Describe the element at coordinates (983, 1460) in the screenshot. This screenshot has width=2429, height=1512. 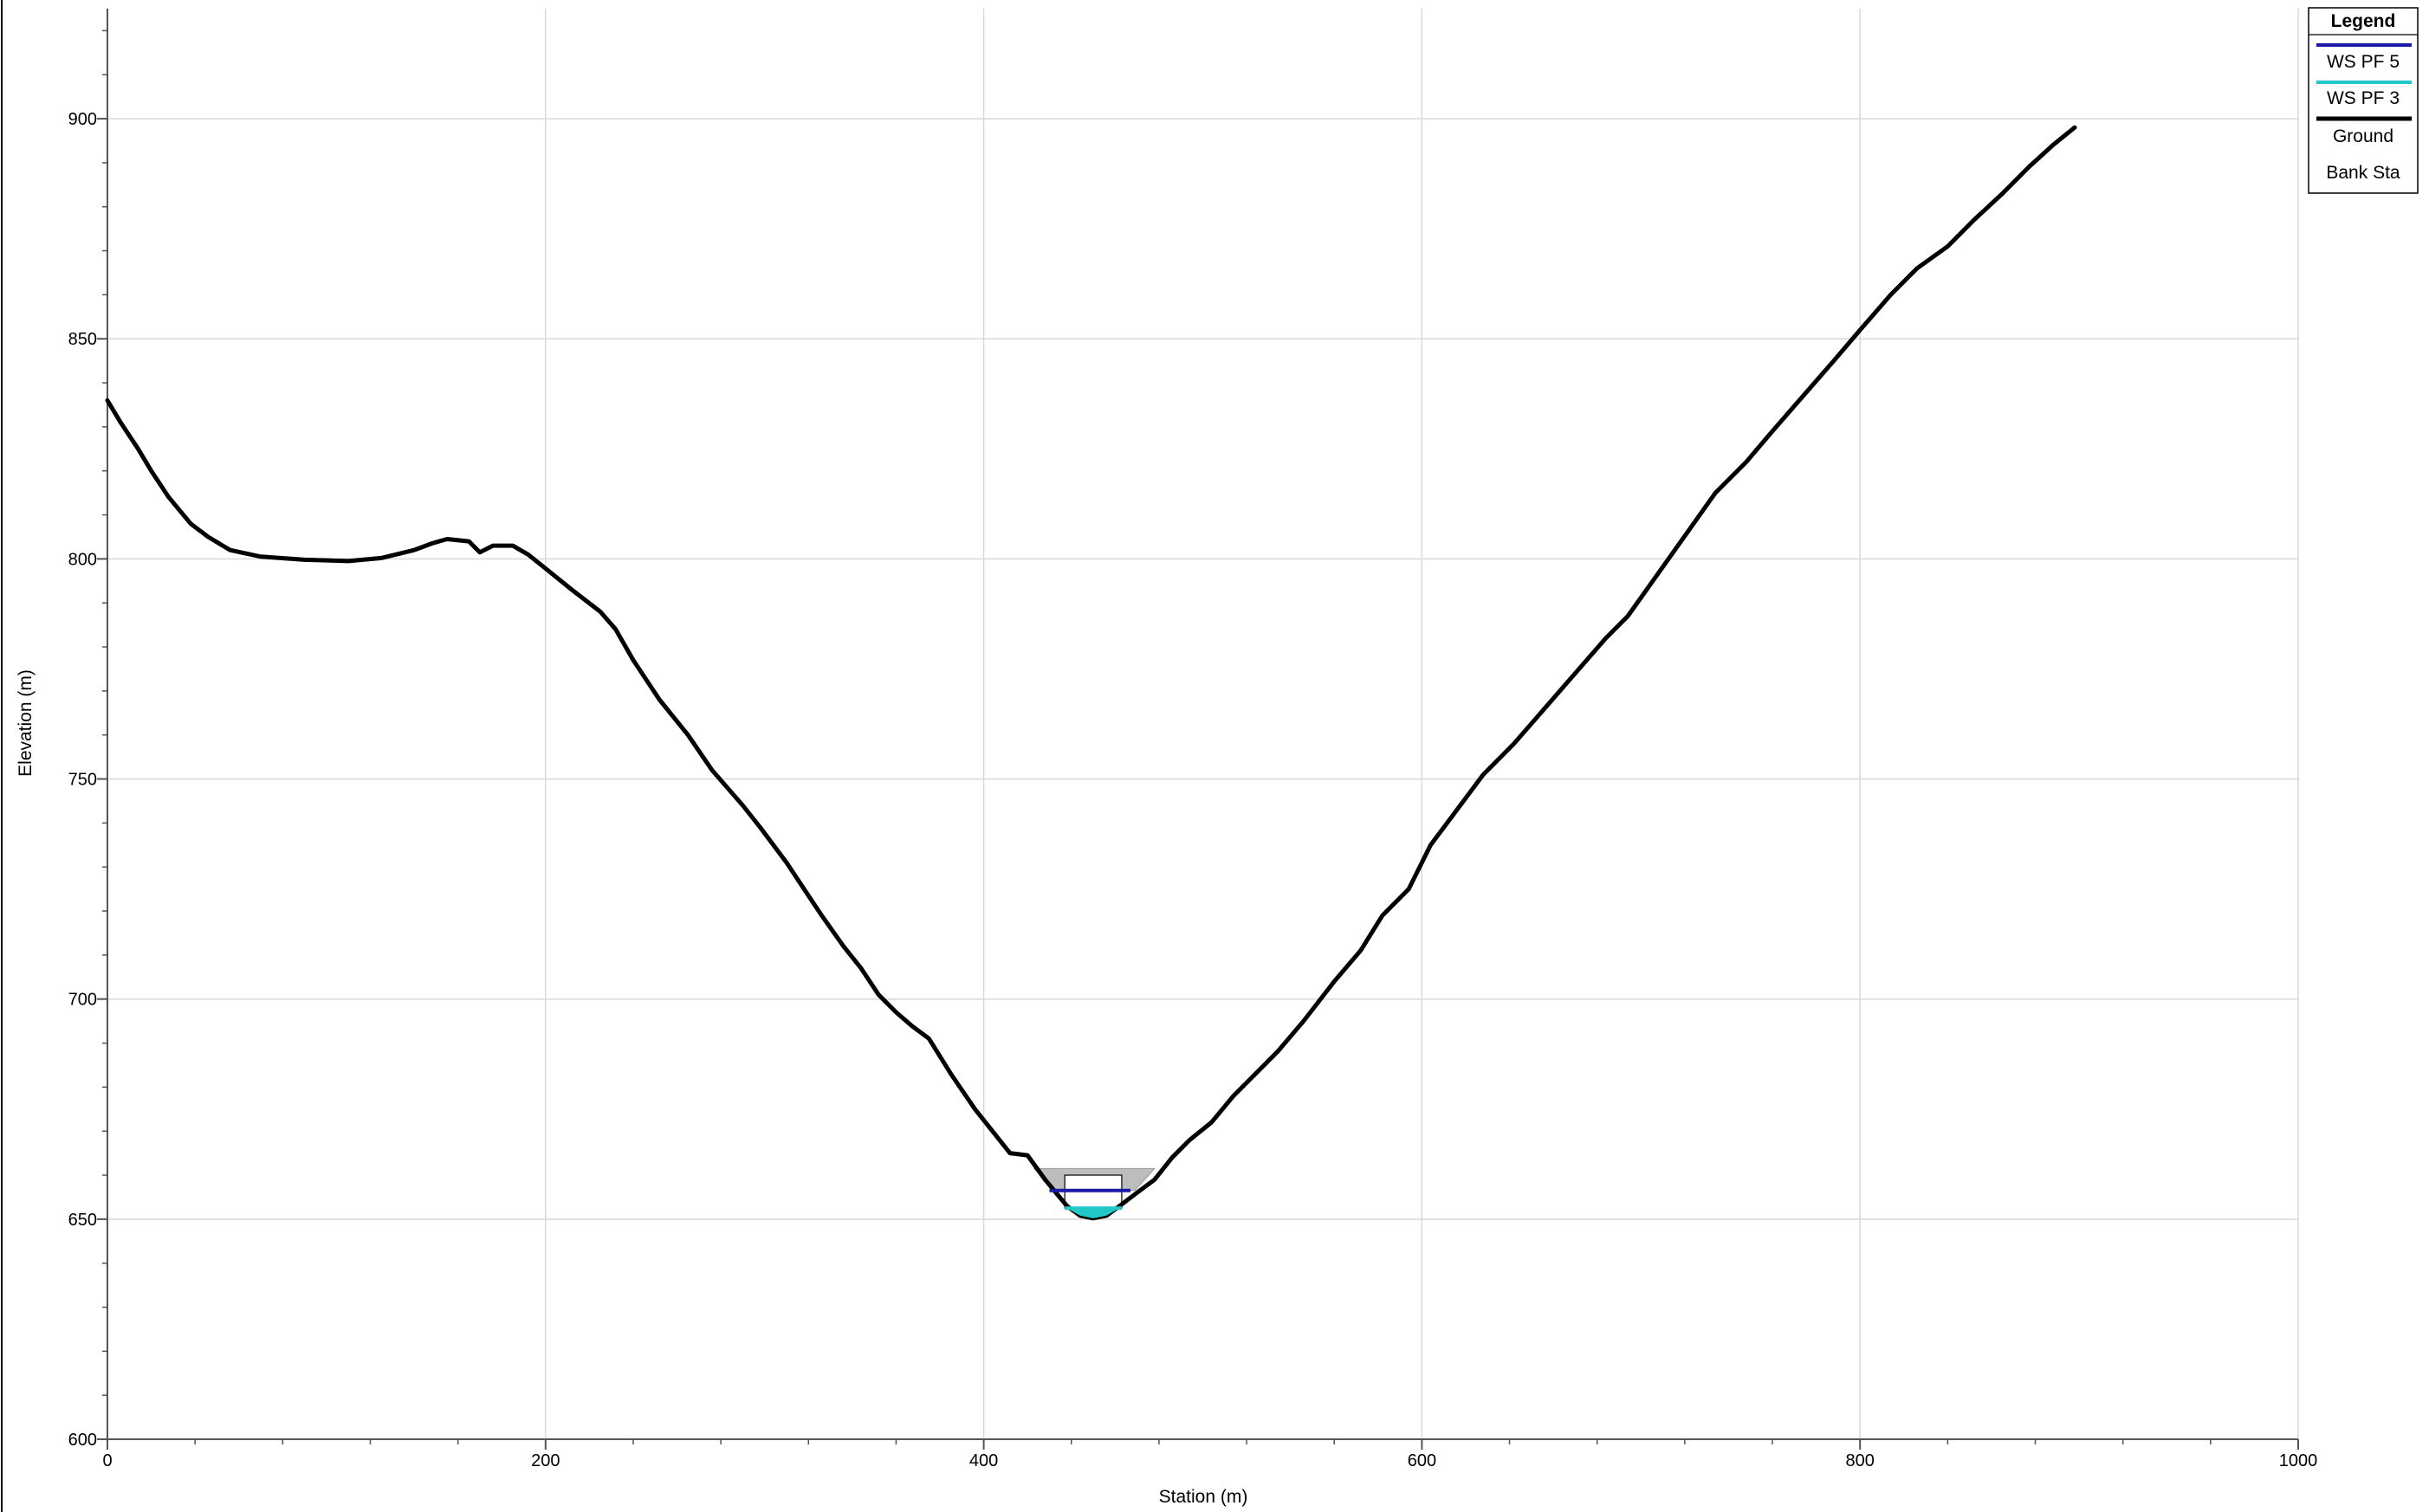
I see `x-tick-label-400: 400` at that location.